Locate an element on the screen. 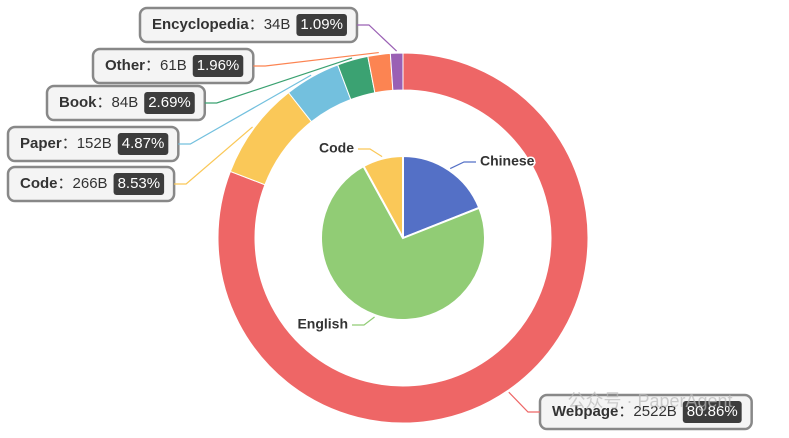 This screenshot has height=438, width=789. label-percent: 4.87% is located at coordinates (143, 143).